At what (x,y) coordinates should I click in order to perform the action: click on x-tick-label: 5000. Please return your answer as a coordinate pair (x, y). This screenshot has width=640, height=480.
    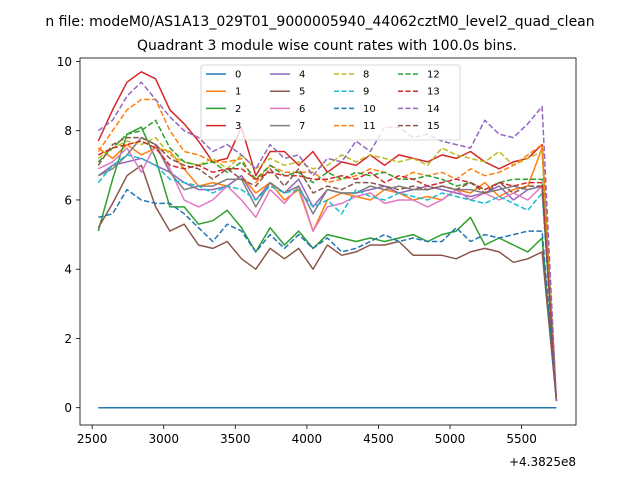
    Looking at the image, I should click on (450, 439).